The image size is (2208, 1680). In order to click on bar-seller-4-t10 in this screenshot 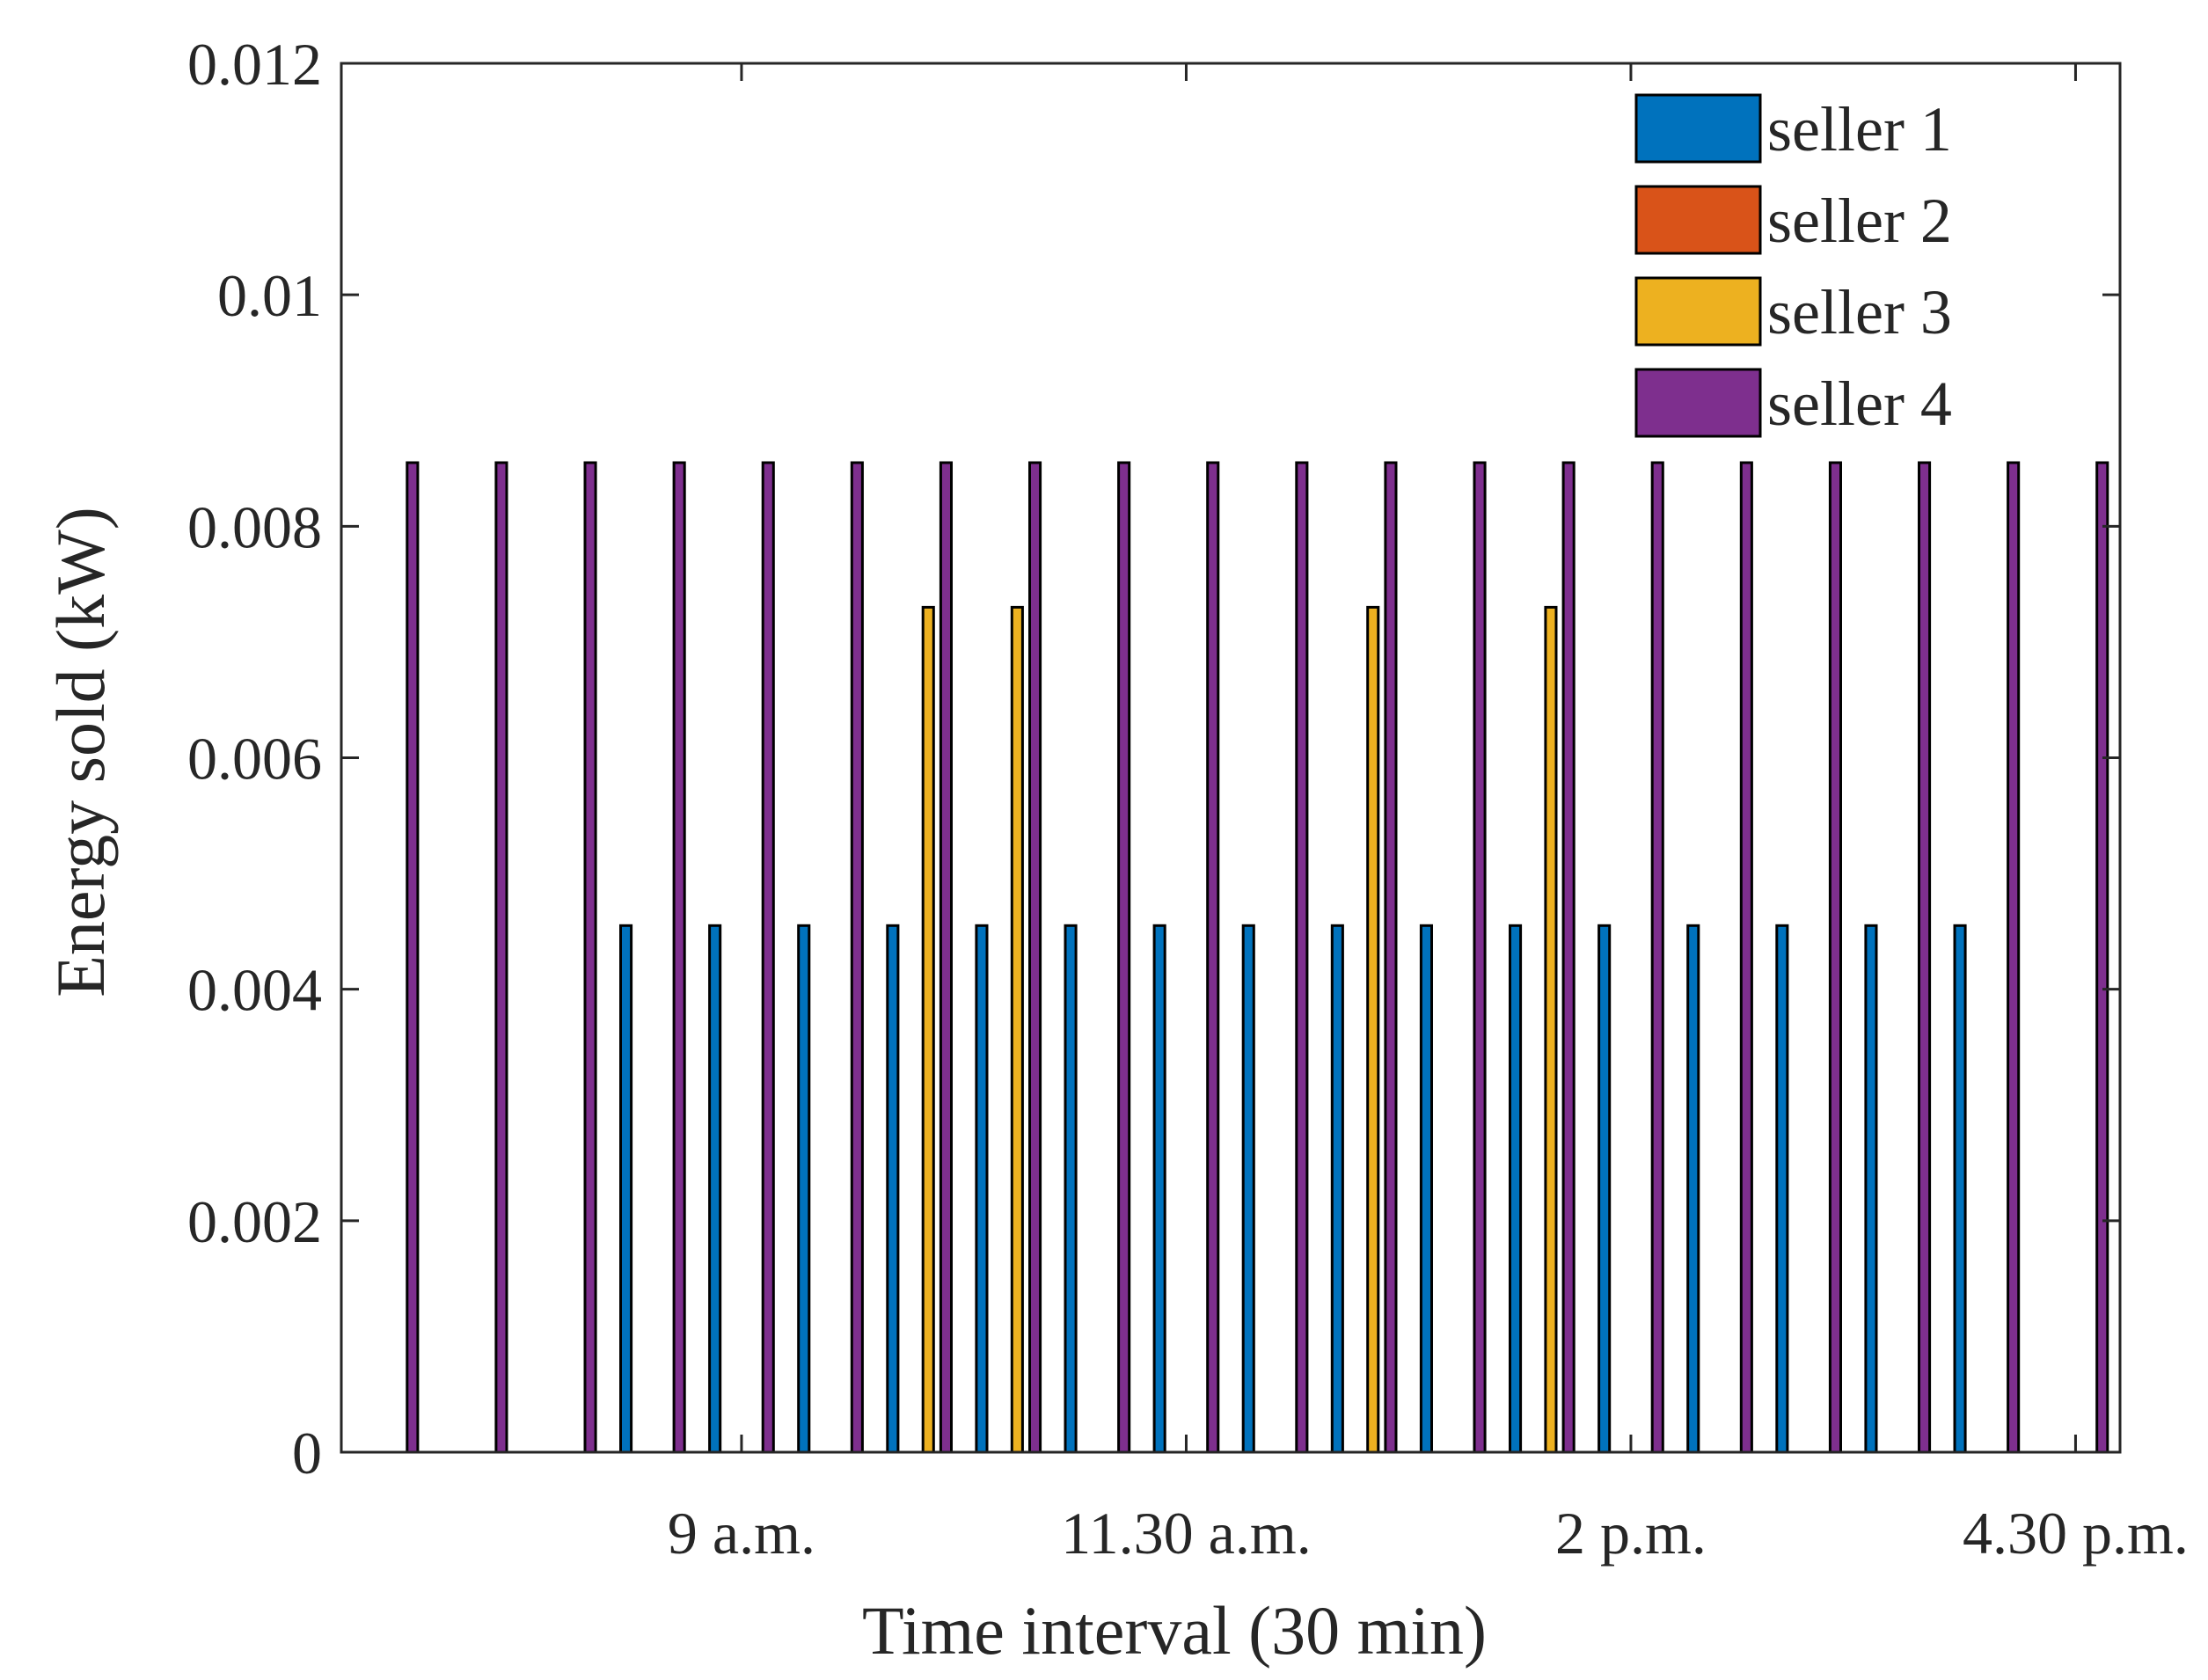, I will do `click(1213, 957)`.